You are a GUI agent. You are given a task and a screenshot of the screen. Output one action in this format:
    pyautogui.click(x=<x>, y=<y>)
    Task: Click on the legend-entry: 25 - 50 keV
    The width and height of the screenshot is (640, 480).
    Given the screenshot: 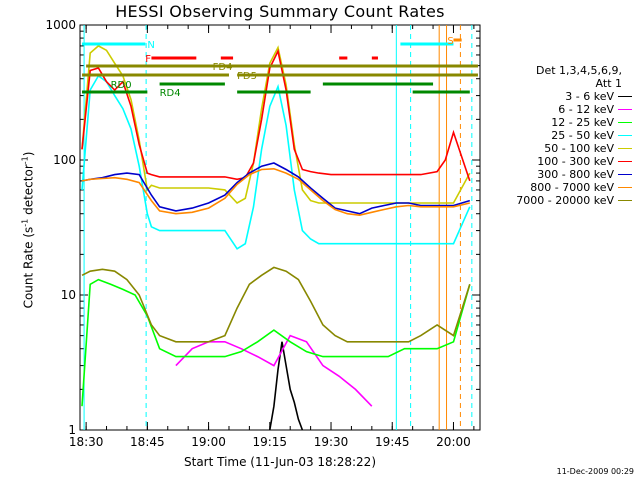 What is the action you would take?
    pyautogui.click(x=561, y=135)
    